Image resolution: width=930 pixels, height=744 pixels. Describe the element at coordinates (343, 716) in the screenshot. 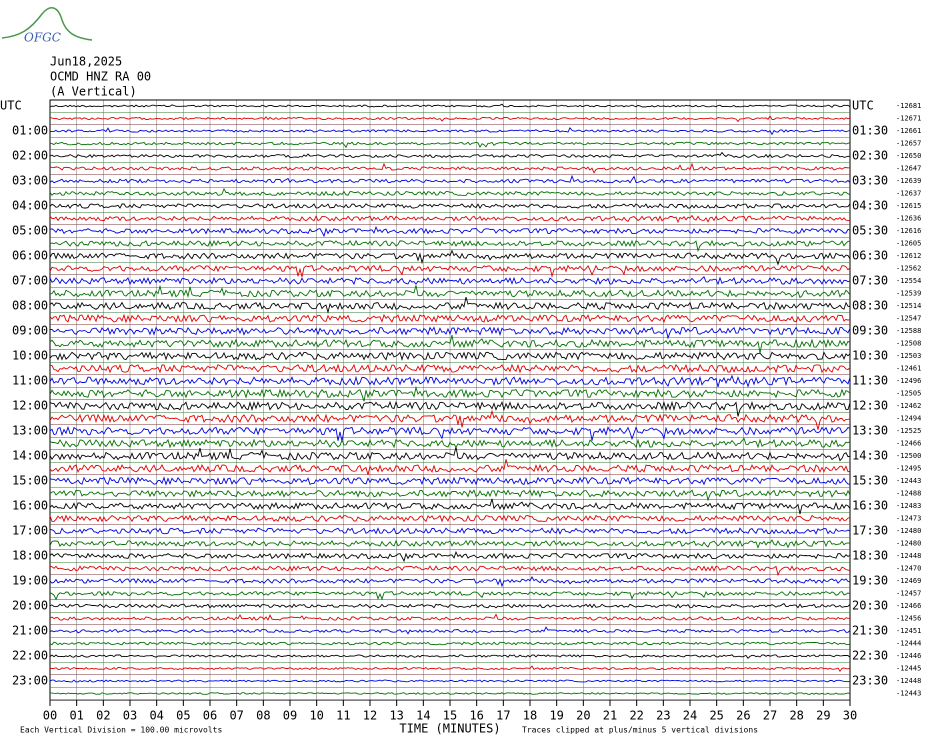

I see `x-tick-label: 11` at that location.